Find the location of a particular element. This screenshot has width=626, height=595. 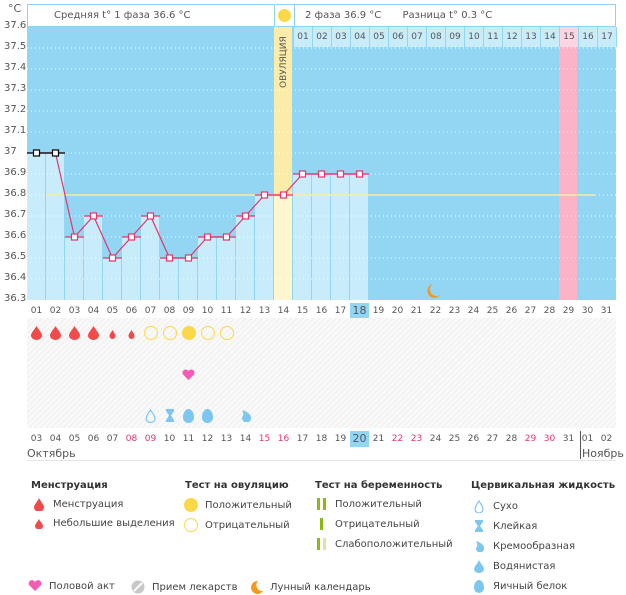

menstruation-icon is located at coordinates (74, 333).